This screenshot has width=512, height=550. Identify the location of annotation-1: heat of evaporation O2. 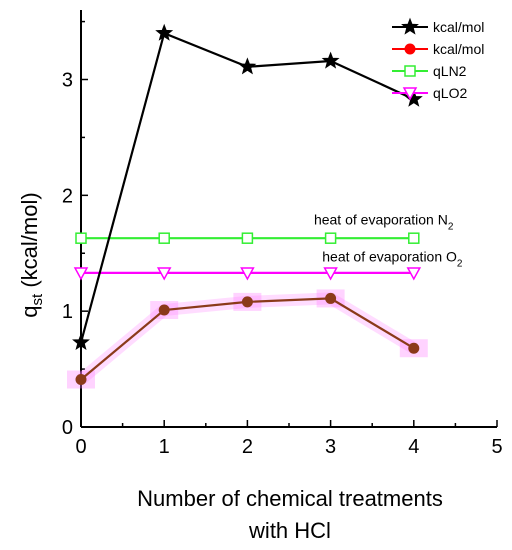
(392, 258).